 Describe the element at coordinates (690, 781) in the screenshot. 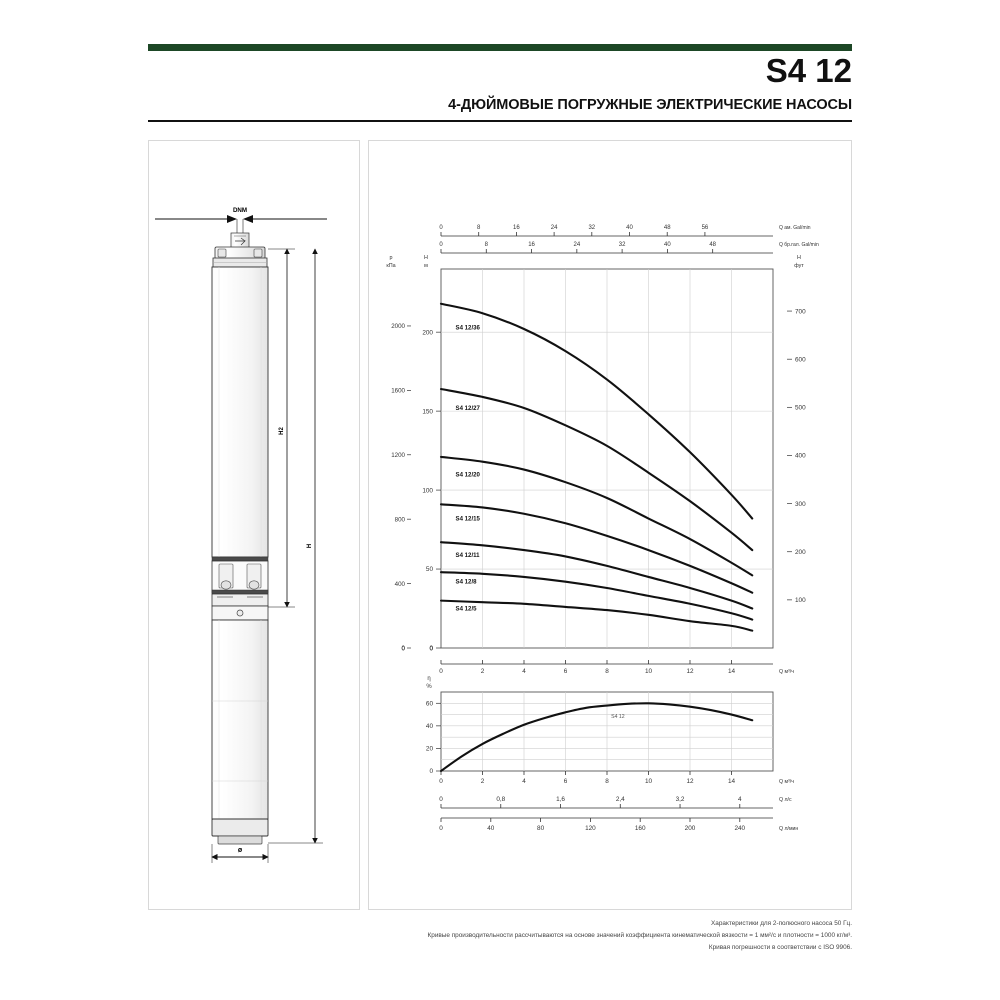

I see `eff-x-m3h-tick-label: 12` at that location.